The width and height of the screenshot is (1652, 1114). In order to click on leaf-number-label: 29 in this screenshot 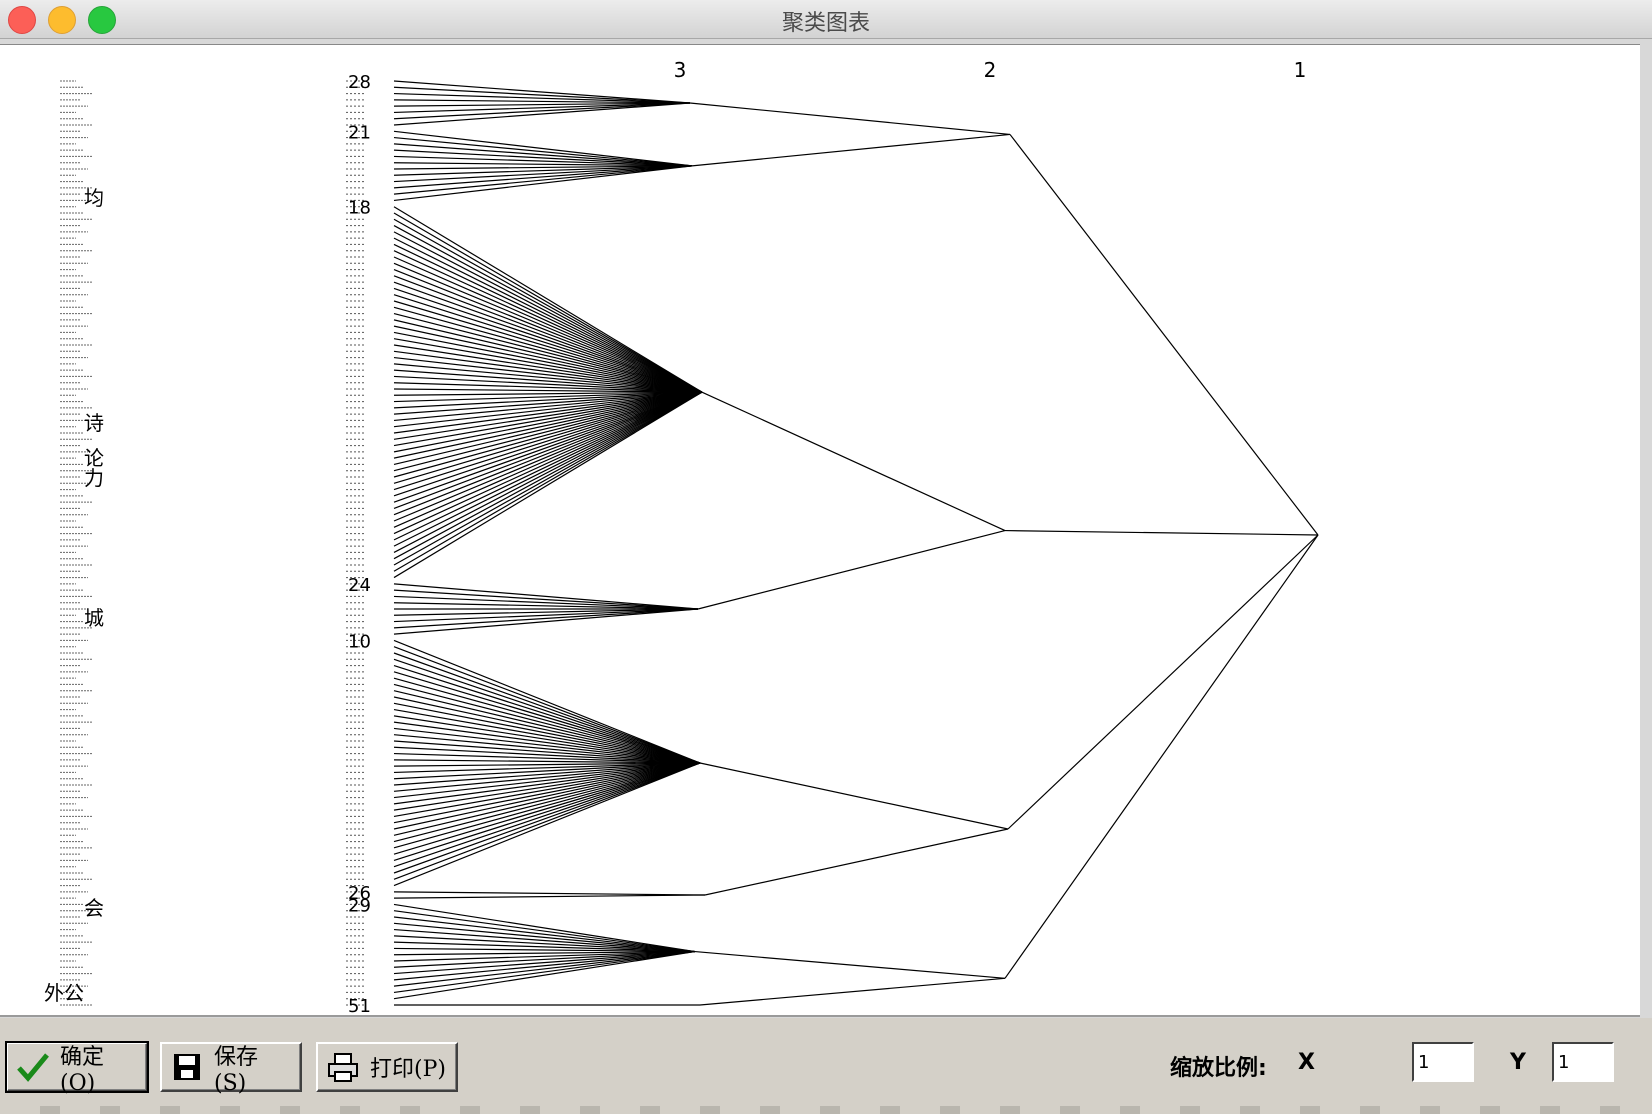, I will do `click(359, 905)`.